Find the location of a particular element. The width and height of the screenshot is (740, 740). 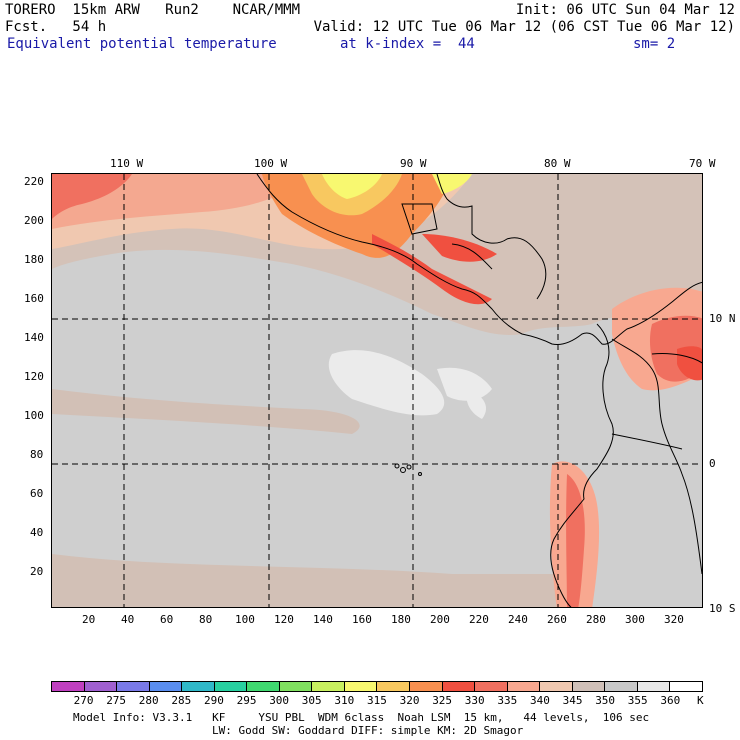

colorbar-label: 320 is located at coordinates (409, 700).